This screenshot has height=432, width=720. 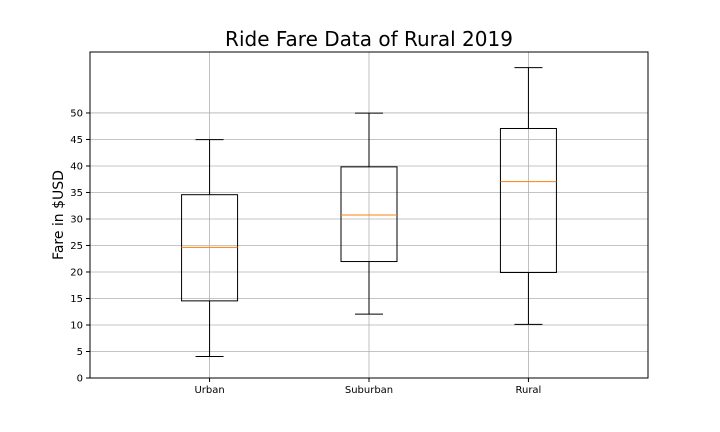 What do you see at coordinates (369, 390) in the screenshot?
I see `x-tick-label: Suburban` at bounding box center [369, 390].